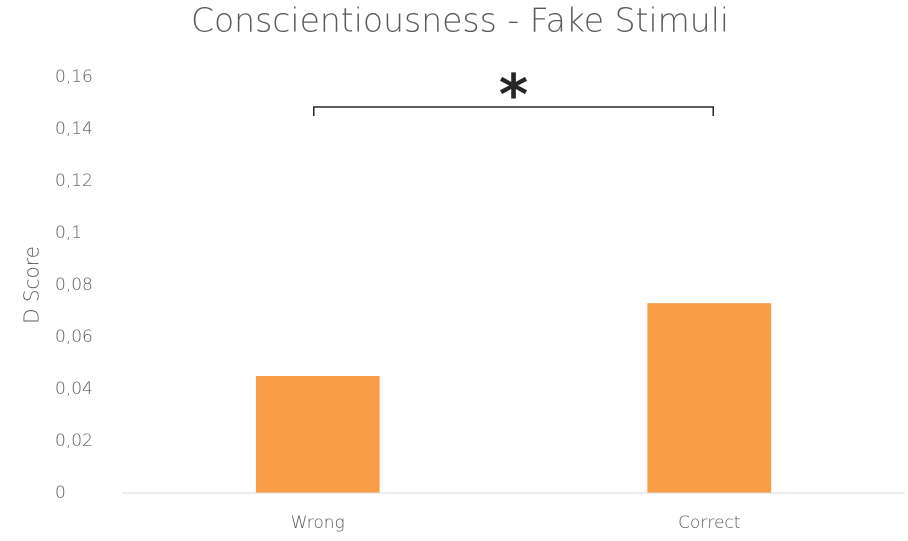  Describe the element at coordinates (74, 441) in the screenshot. I see `y-tick-label: 0,02` at that location.